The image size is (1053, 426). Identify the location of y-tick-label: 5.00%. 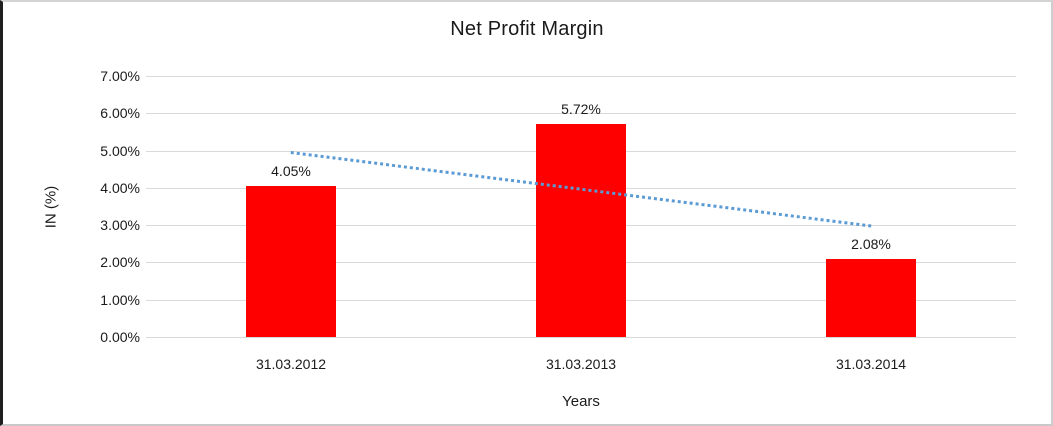
(120, 150).